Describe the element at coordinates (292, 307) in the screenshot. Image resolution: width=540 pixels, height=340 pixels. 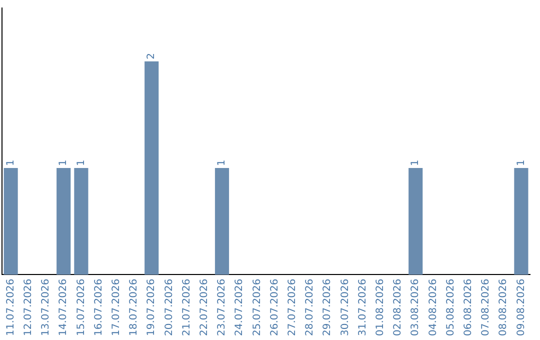
I see `x-tick-label: 27.07.2026` at that location.